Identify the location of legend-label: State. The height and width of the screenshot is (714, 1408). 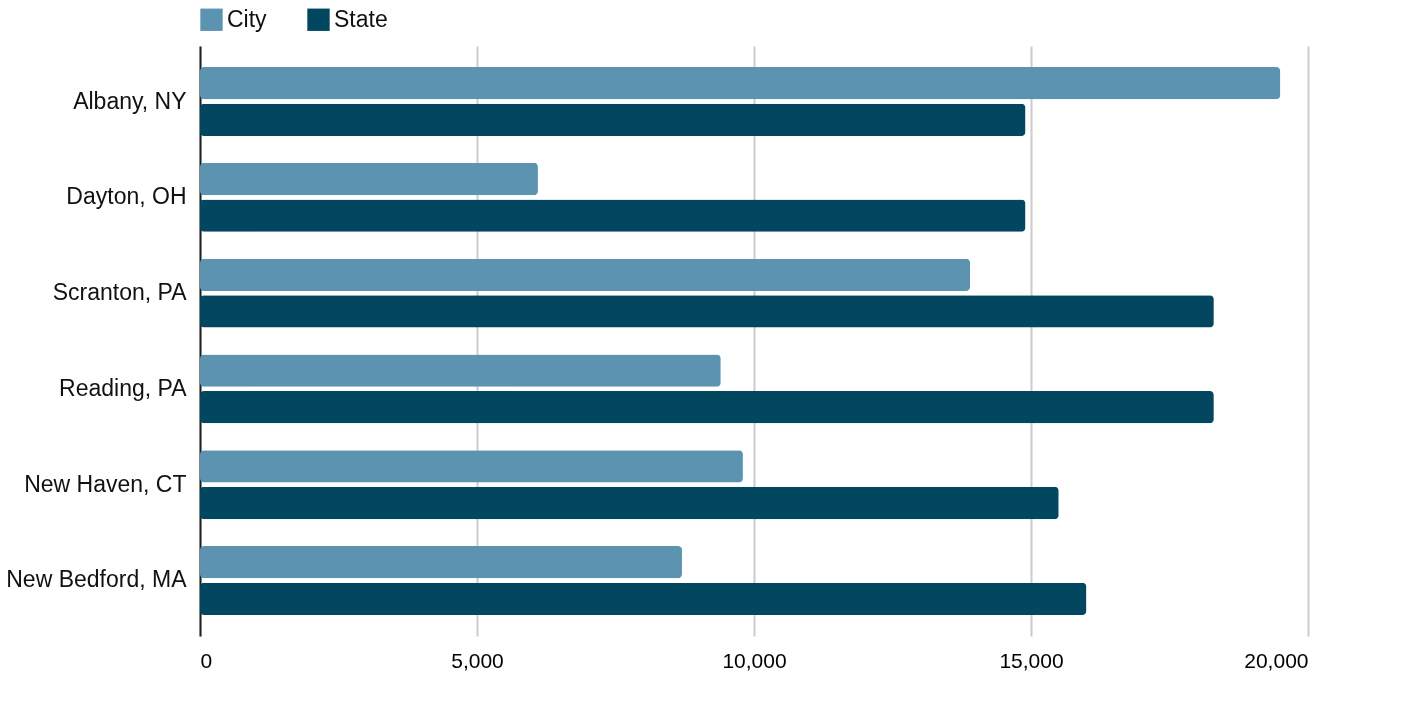
(361, 18).